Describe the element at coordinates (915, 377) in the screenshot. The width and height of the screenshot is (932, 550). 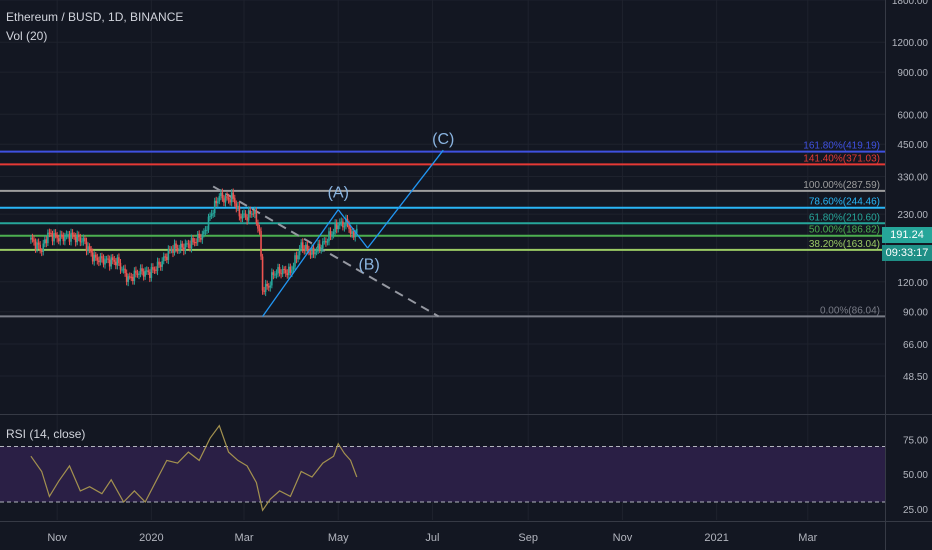
I see `price-axis-tick: 48.50` at that location.